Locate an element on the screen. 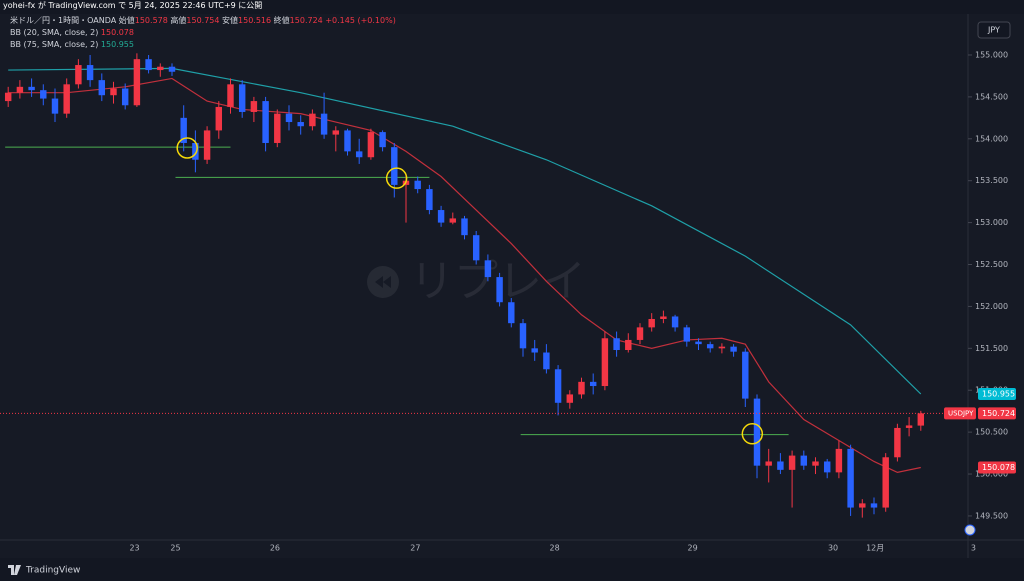 This screenshot has height=581, width=1024. ohlc-label: 始値 is located at coordinates (126, 20).